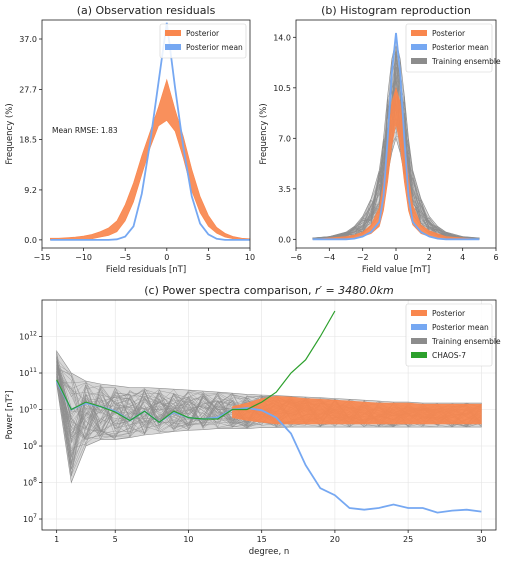 The image size is (505, 562). I want to click on y-tick-label: 3.5, so click(284, 189).